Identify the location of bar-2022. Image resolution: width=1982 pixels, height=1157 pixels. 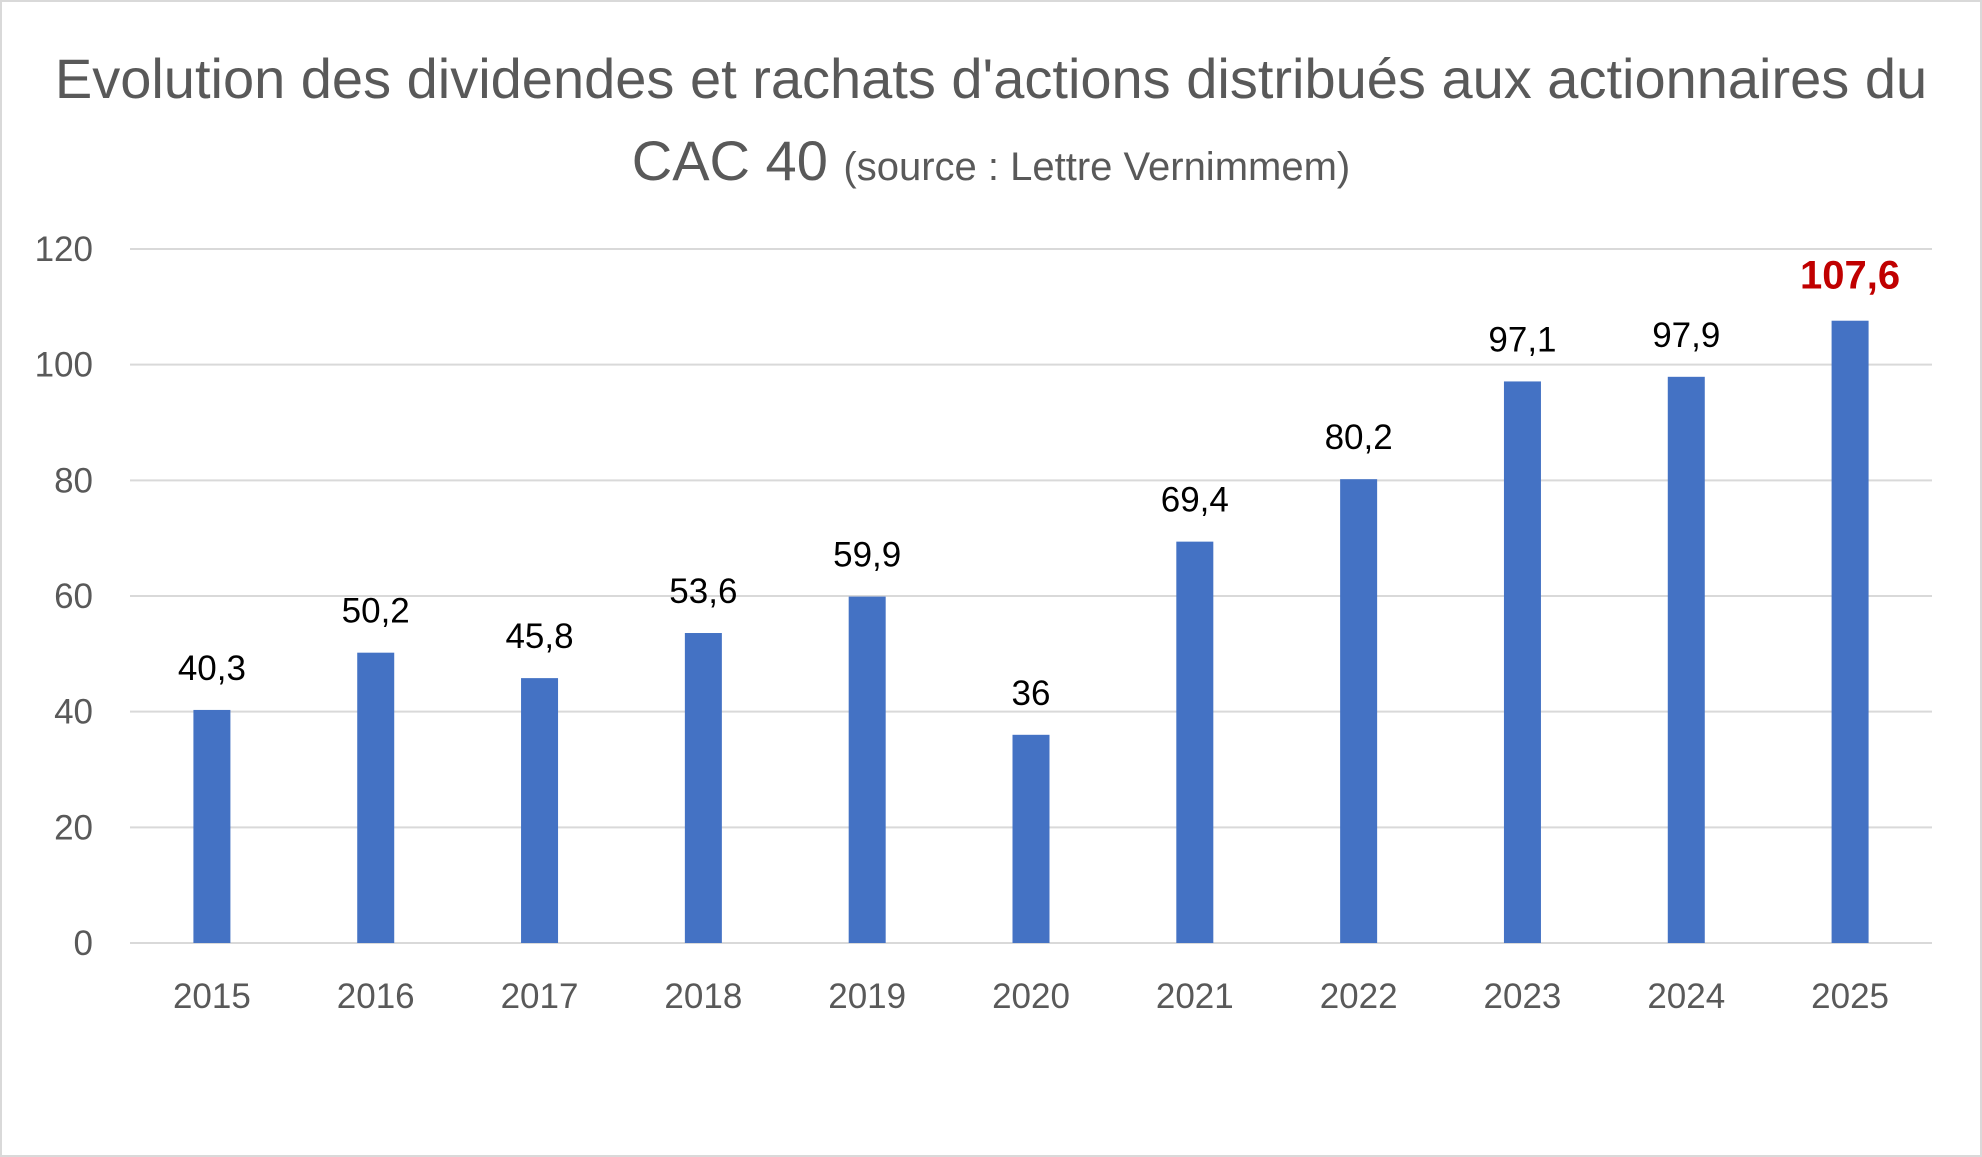
(1359, 711).